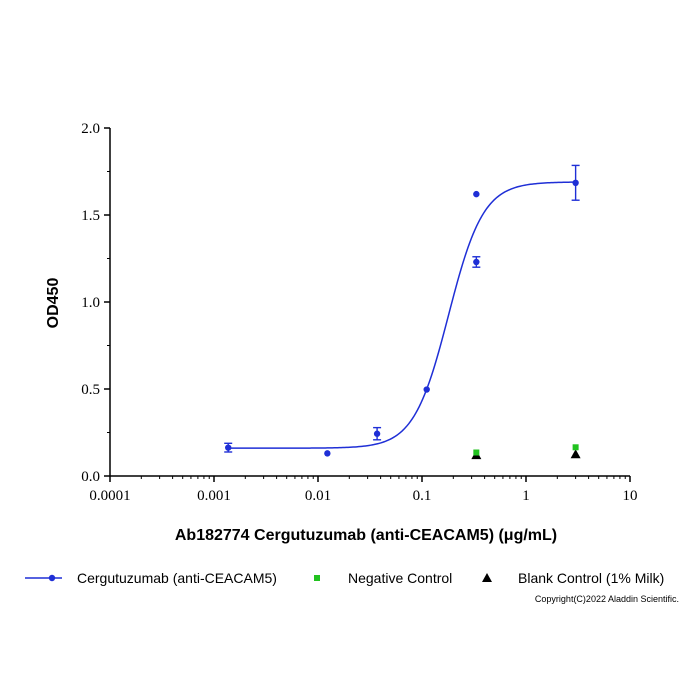 The width and height of the screenshot is (700, 700). What do you see at coordinates (109, 496) in the screenshot?
I see `x-tick-label-0: 0.0001` at bounding box center [109, 496].